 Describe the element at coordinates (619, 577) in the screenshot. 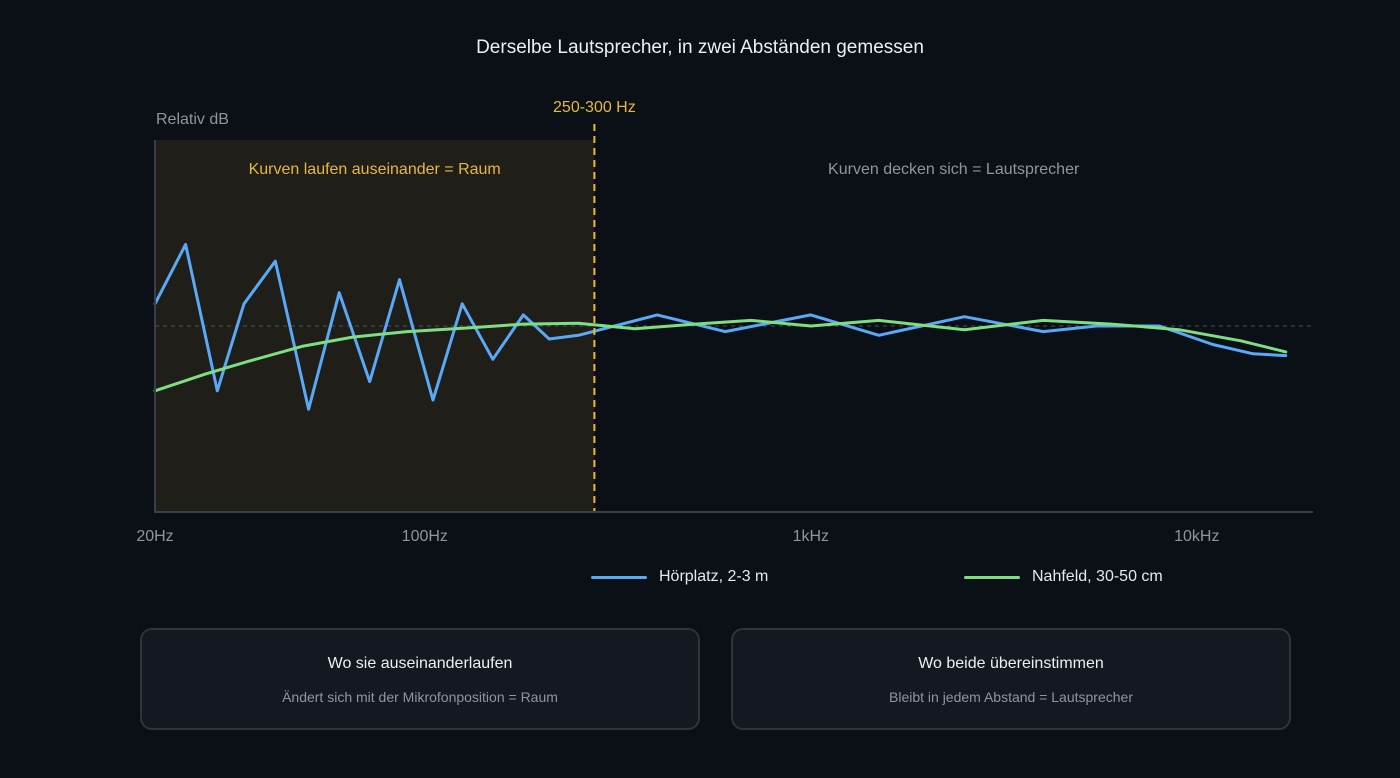

I see `legend-swatch-listening-position` at that location.